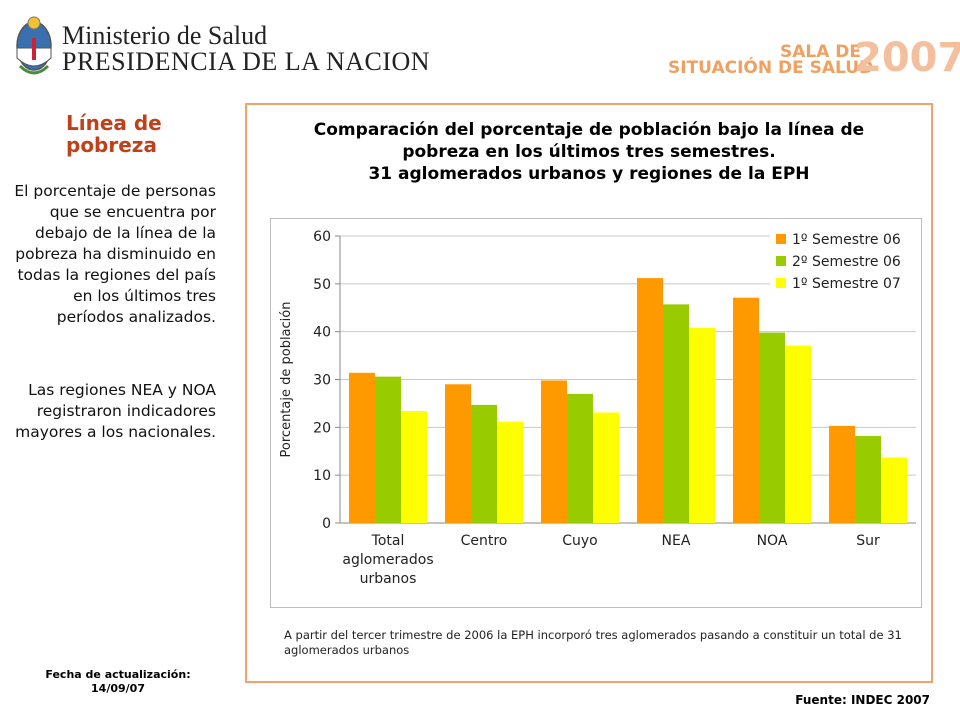 The width and height of the screenshot is (960, 720). I want to click on update-date-label: Fecha de actualización:, so click(118, 674).